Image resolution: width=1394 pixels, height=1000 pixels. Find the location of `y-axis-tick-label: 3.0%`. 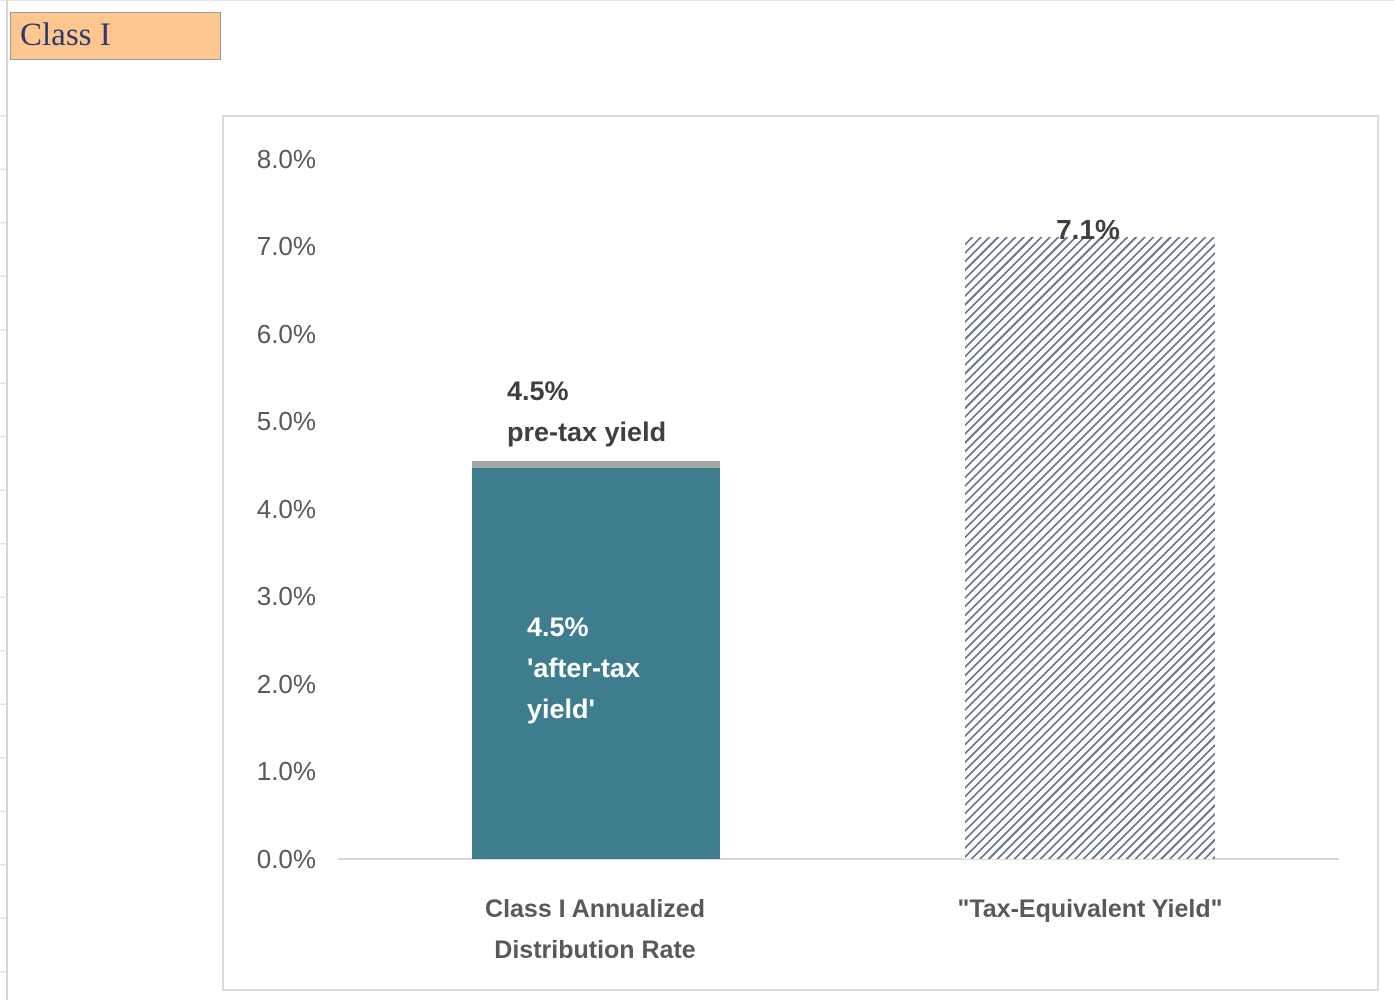

y-axis-tick-label: 3.0% is located at coordinates (286, 596).